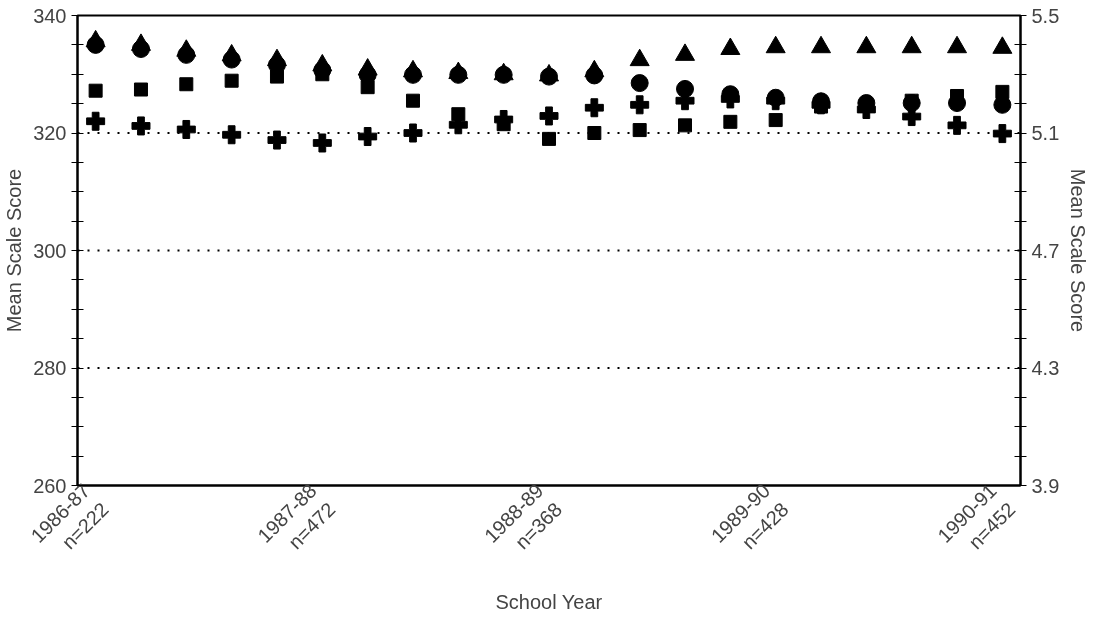 This screenshot has width=1113, height=623. What do you see at coordinates (50, 15) in the screenshot?
I see `y-tick-label: 340` at bounding box center [50, 15].